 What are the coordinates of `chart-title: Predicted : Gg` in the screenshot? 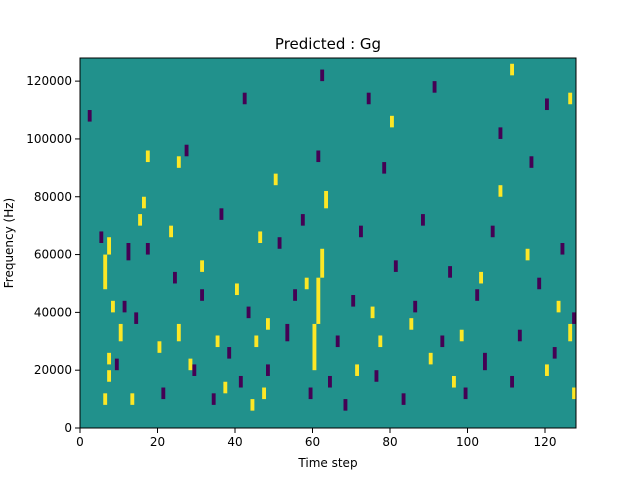 It's located at (328, 44).